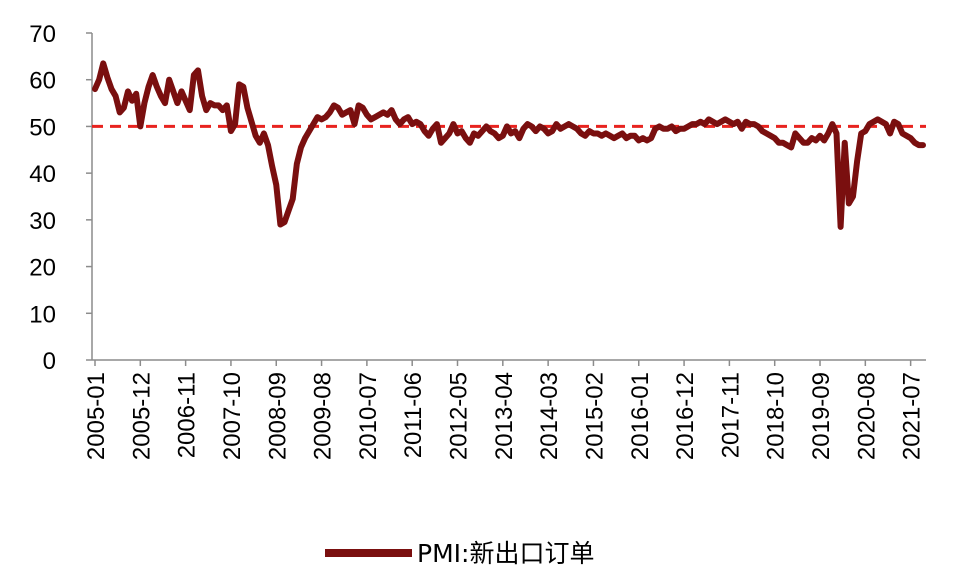 This screenshot has height=577, width=960. I want to click on x-tick-label: 2009-08, so click(323, 416).